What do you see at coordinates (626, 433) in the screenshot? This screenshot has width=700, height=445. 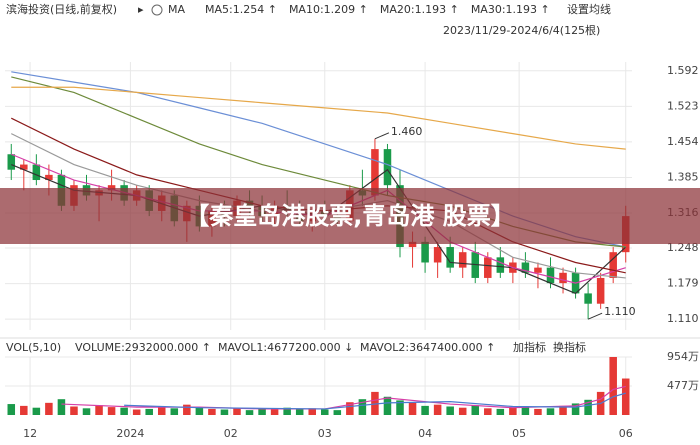 I see `x-tick-label: 06` at bounding box center [626, 433].